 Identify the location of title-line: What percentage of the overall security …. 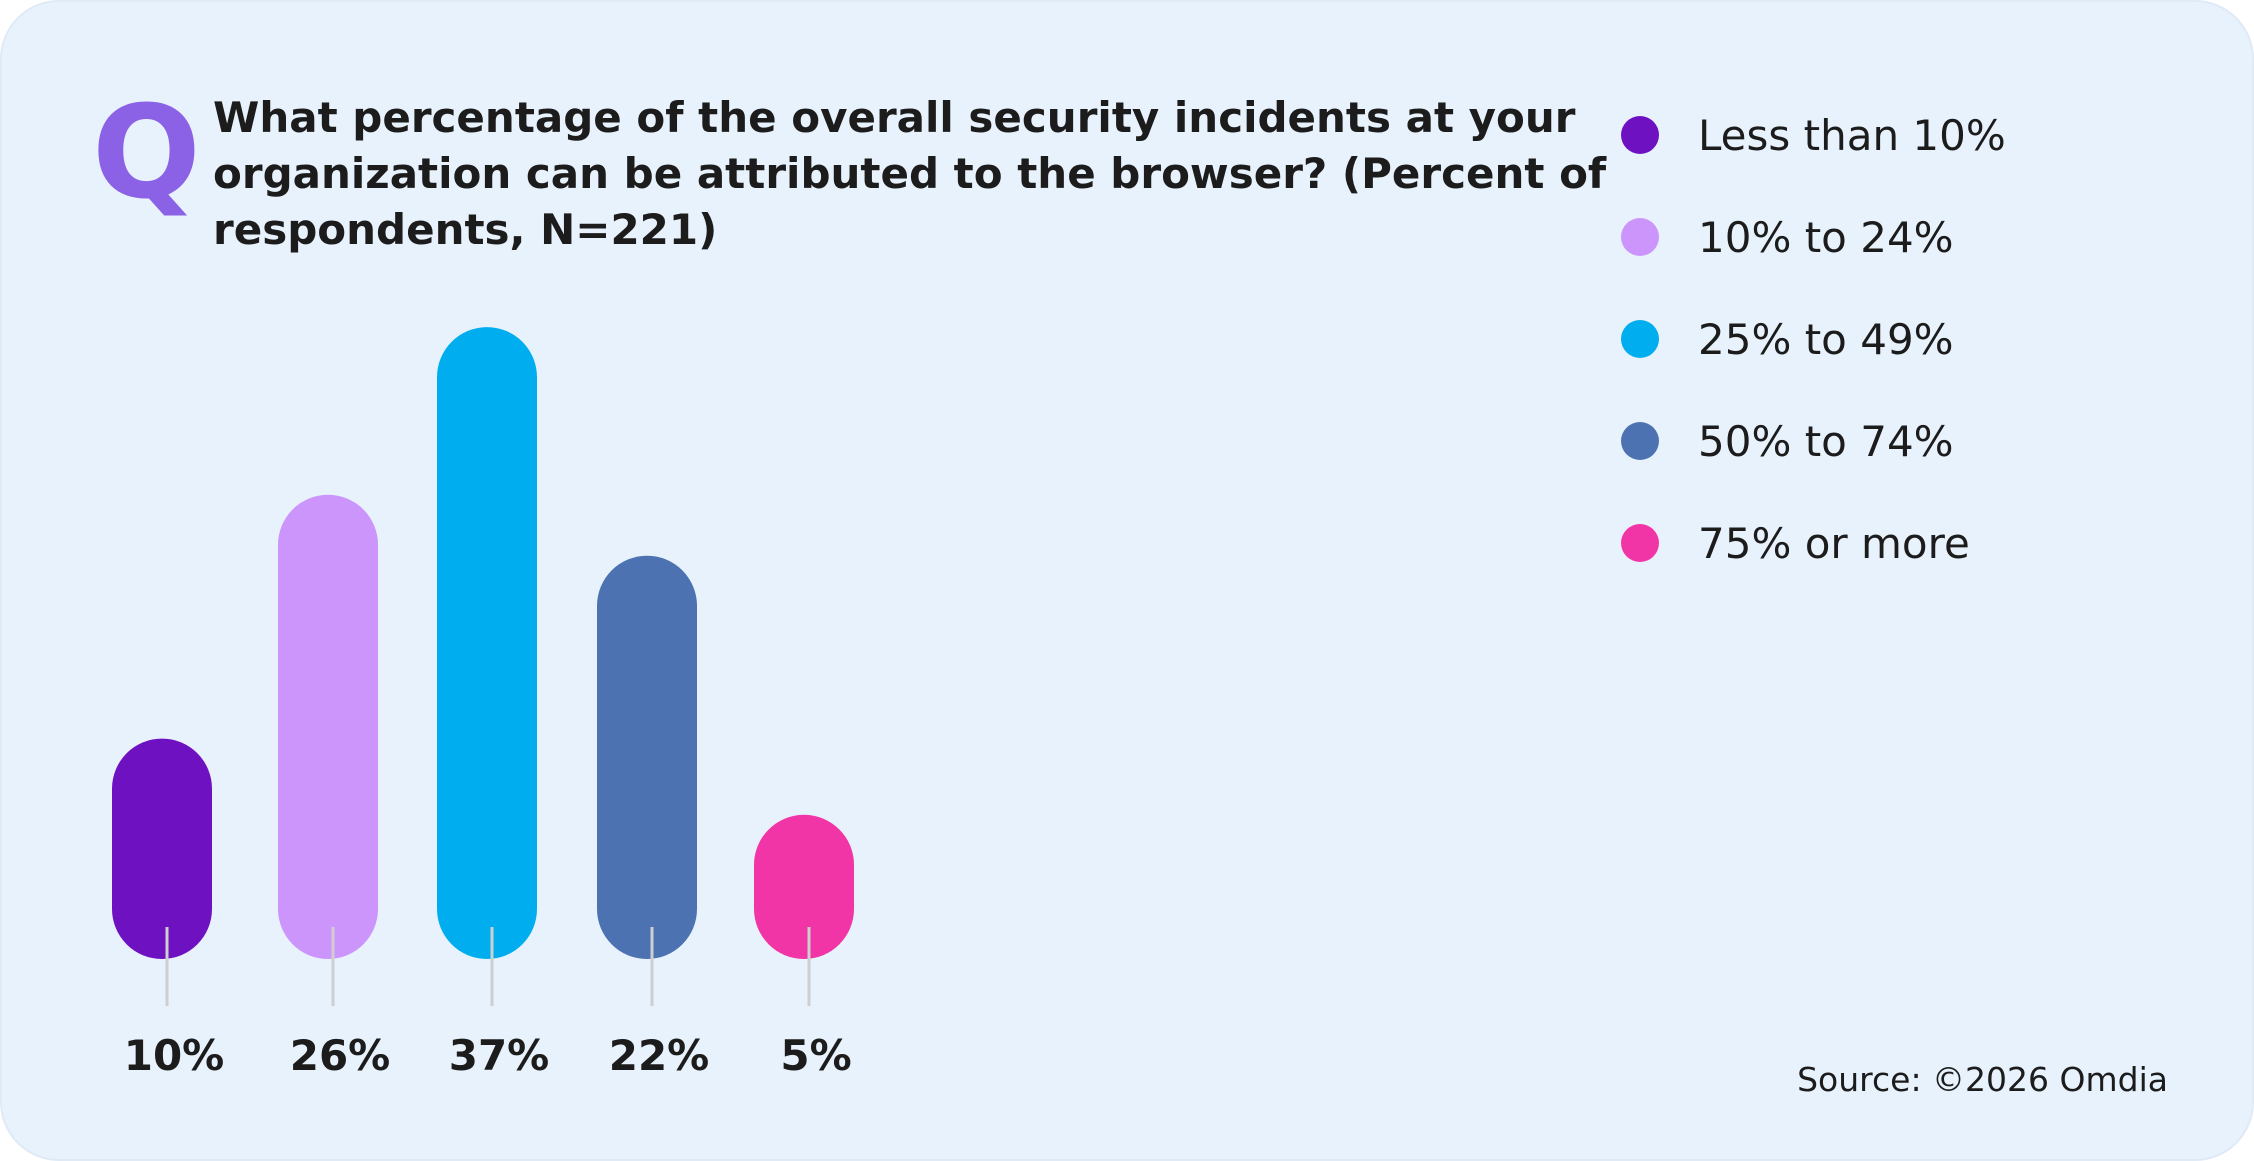
(894, 117).